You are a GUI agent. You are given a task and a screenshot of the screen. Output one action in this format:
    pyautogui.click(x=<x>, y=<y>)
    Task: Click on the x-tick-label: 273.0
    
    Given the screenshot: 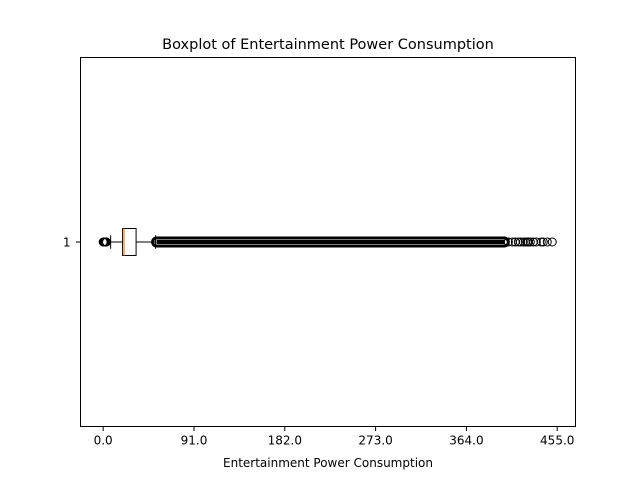 What is the action you would take?
    pyautogui.click(x=375, y=441)
    